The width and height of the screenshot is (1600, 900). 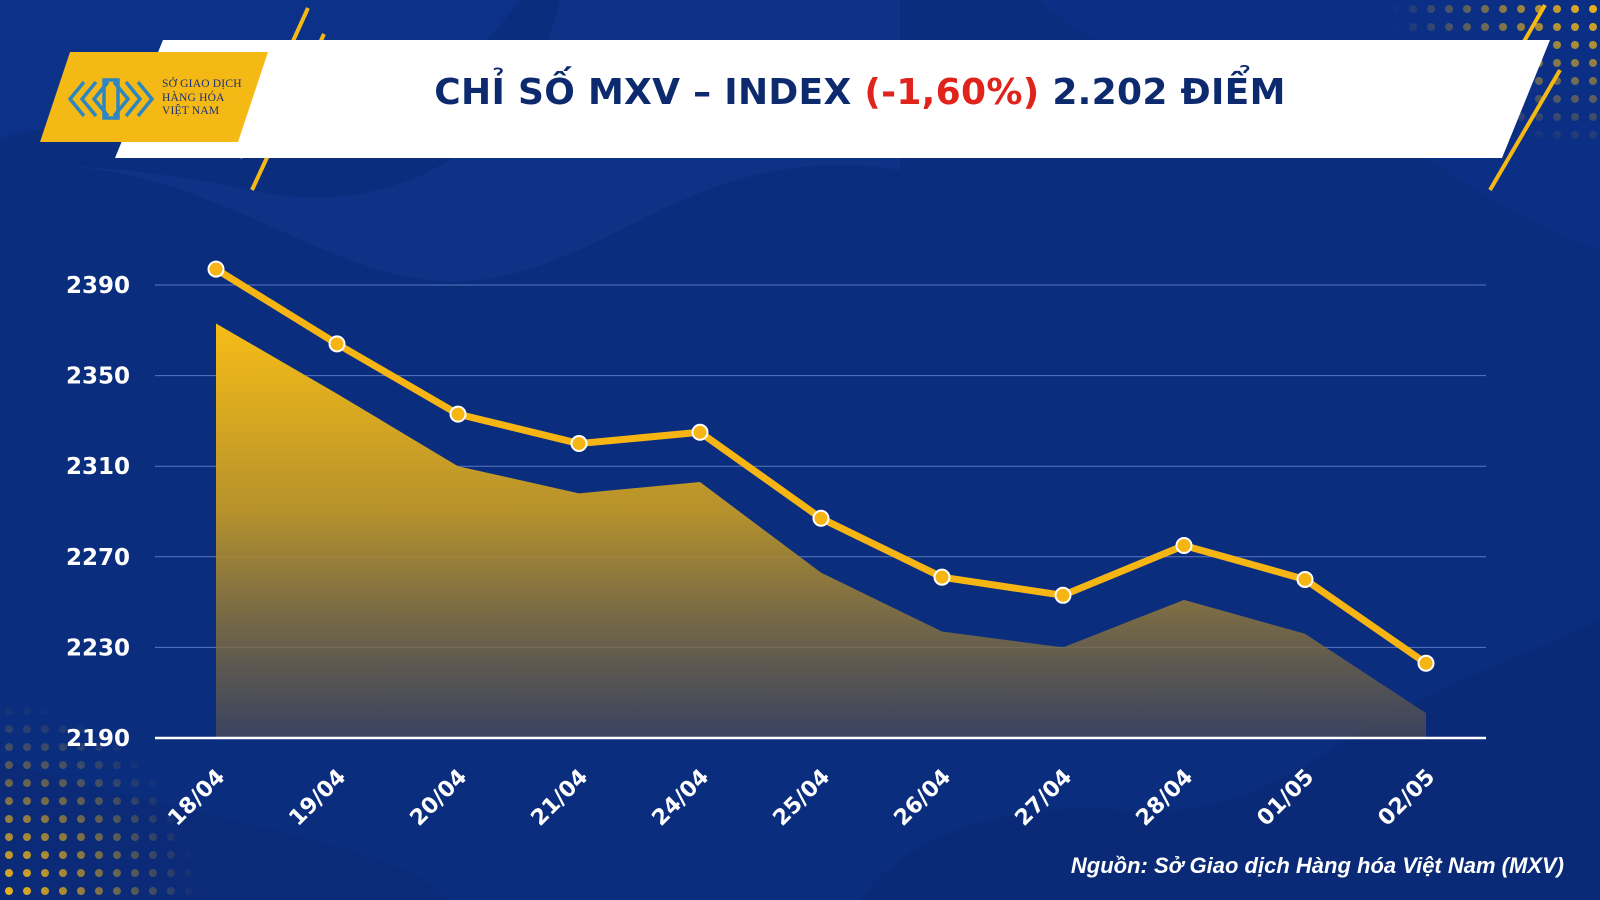 What do you see at coordinates (1286, 798) in the screenshot?
I see `x-tick-label: 01/05` at bounding box center [1286, 798].